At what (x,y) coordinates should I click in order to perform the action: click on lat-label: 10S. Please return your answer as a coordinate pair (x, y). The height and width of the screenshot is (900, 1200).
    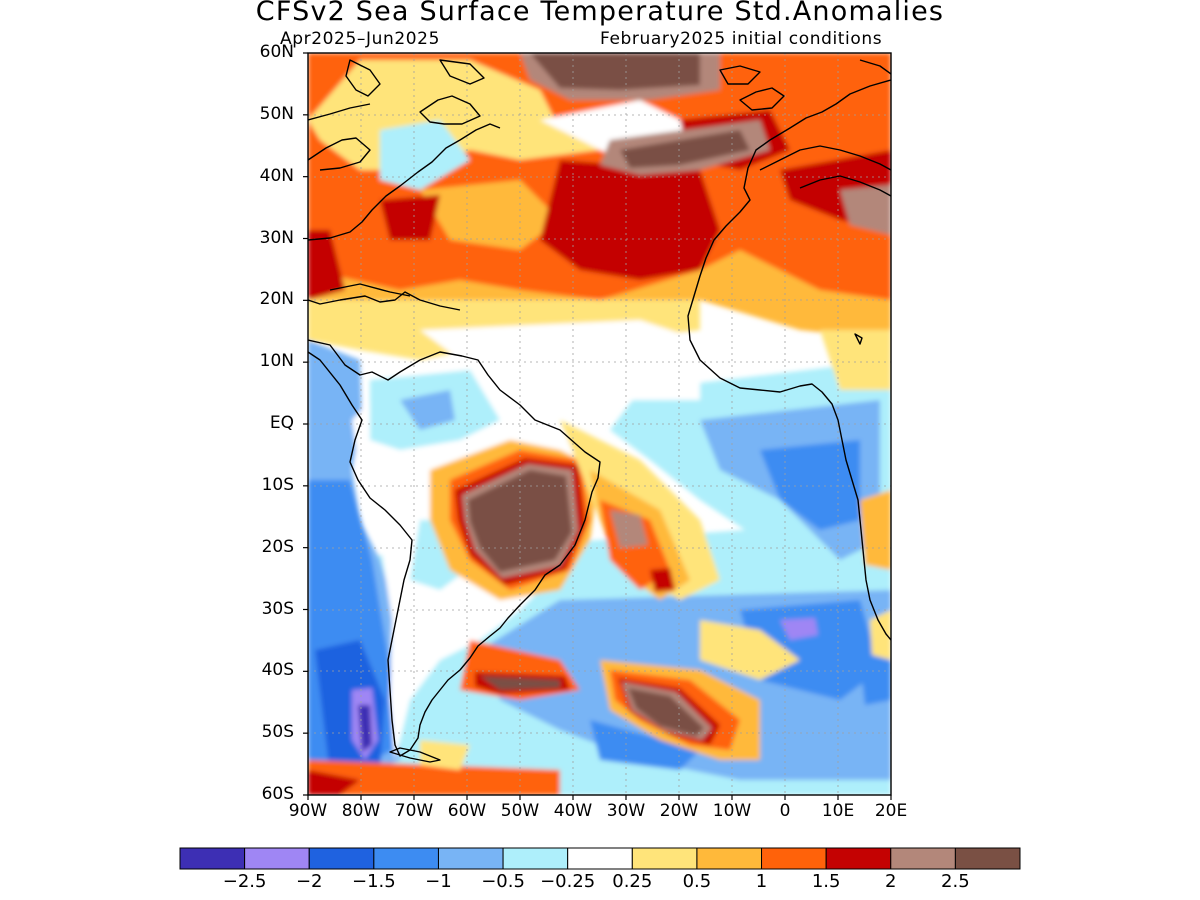
    Looking at the image, I should click on (277, 484).